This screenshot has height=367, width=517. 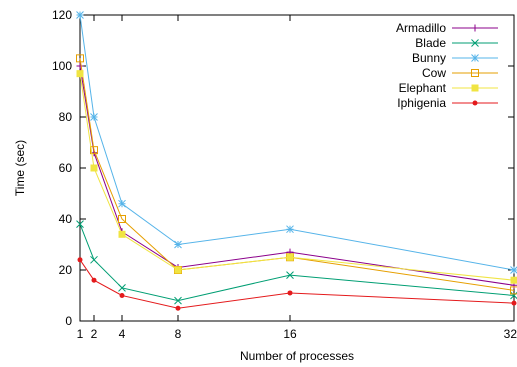 What do you see at coordinates (178, 334) in the screenshot?
I see `x-tick-label: 8` at bounding box center [178, 334].